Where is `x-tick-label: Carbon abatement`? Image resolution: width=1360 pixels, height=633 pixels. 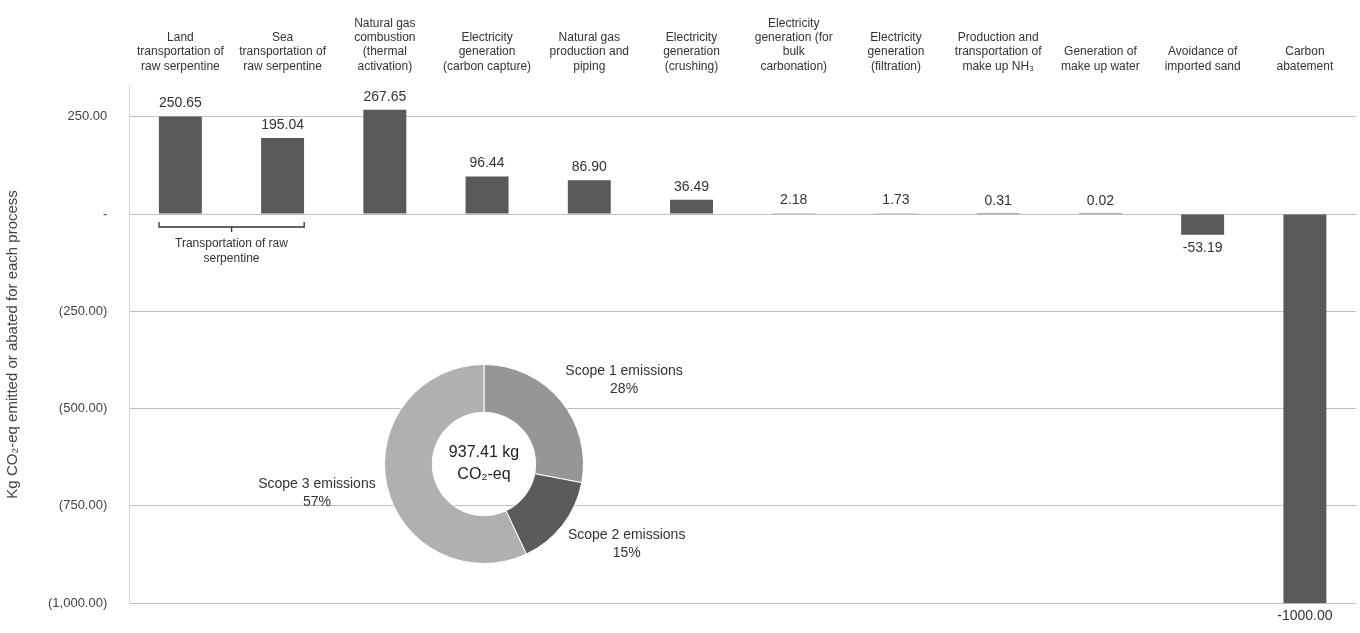
x-tick-label: Carbon abatement is located at coordinates (1305, 58).